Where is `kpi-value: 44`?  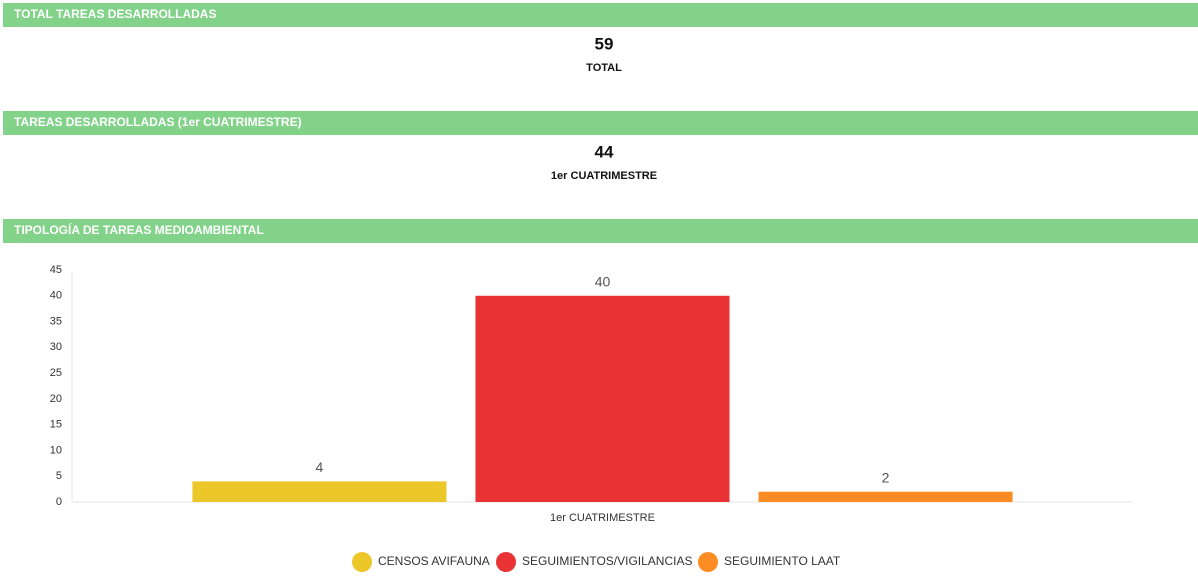
kpi-value: 44 is located at coordinates (604, 151).